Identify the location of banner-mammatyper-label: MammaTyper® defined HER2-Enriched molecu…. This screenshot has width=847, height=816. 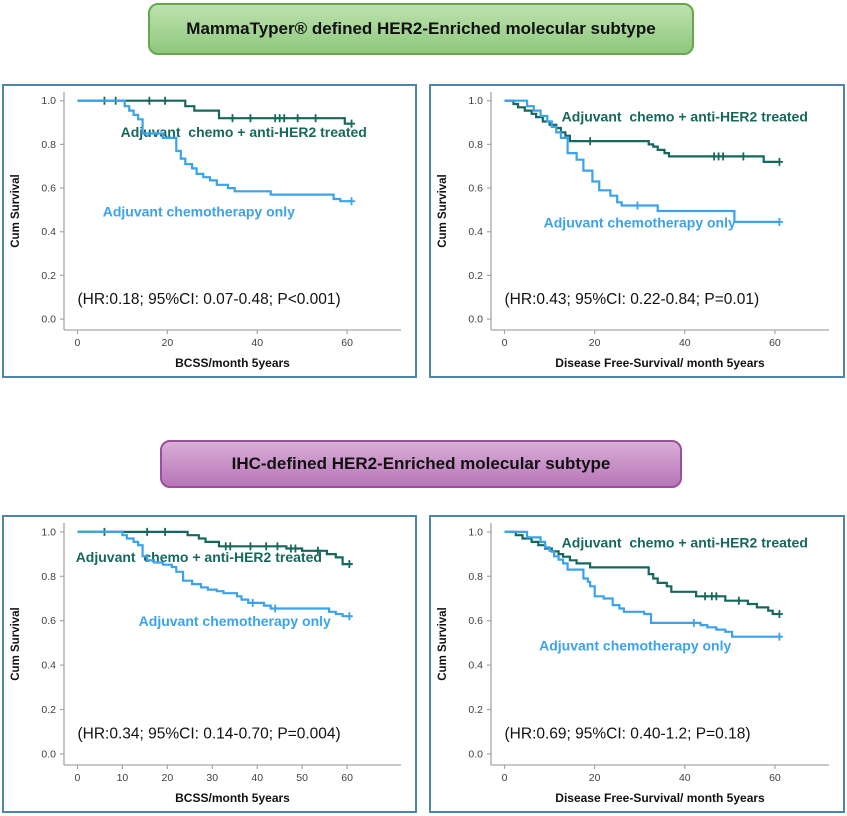
(421, 28).